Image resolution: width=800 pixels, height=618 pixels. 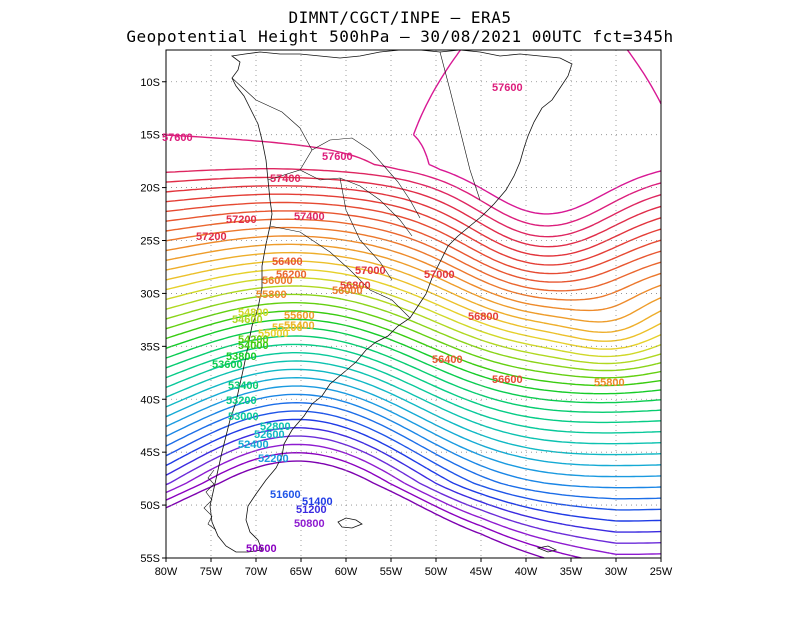 What do you see at coordinates (253, 346) in the screenshot?
I see `contour-label: 54000` at bounding box center [253, 346].